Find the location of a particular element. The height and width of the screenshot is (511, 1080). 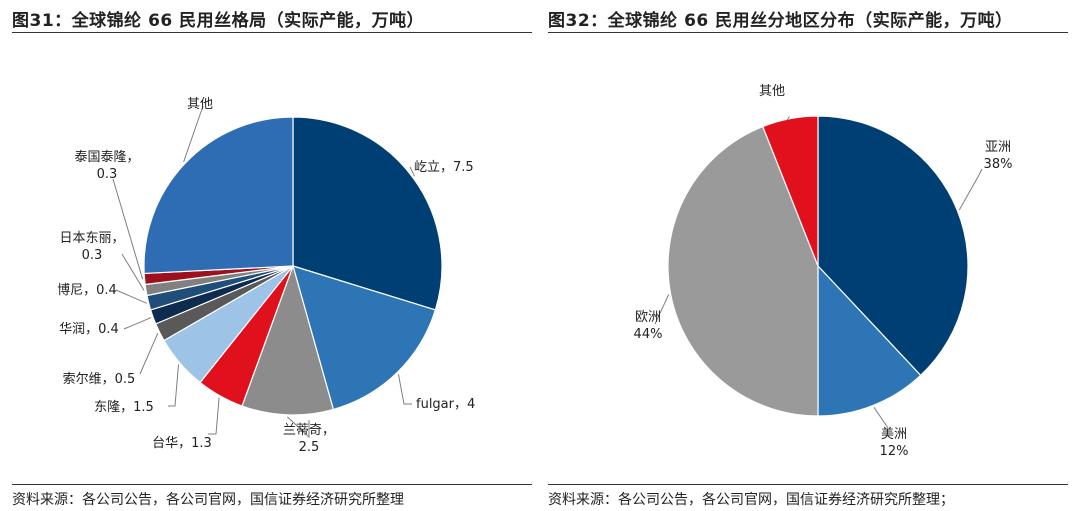

slice-label: 华润，0.4 is located at coordinates (89, 329).